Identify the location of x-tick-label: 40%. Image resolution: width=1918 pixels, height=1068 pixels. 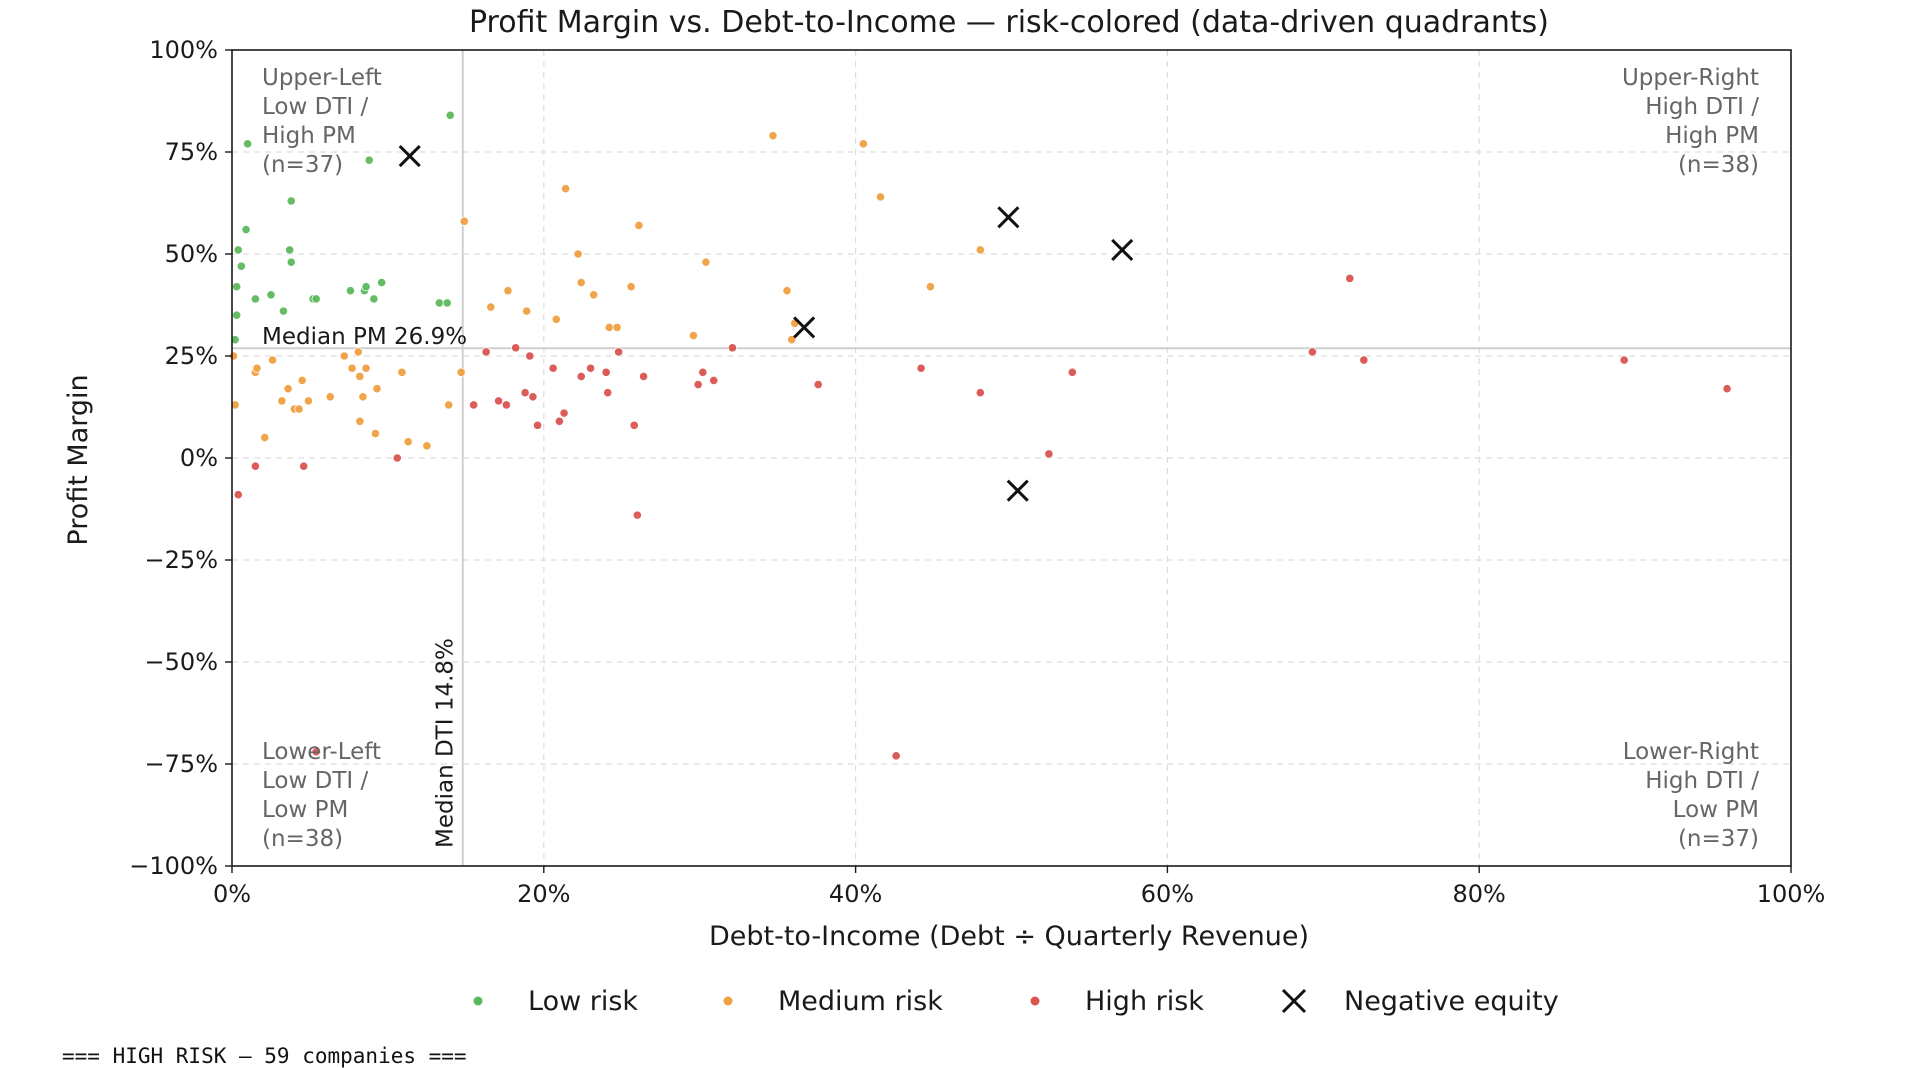
(855, 894).